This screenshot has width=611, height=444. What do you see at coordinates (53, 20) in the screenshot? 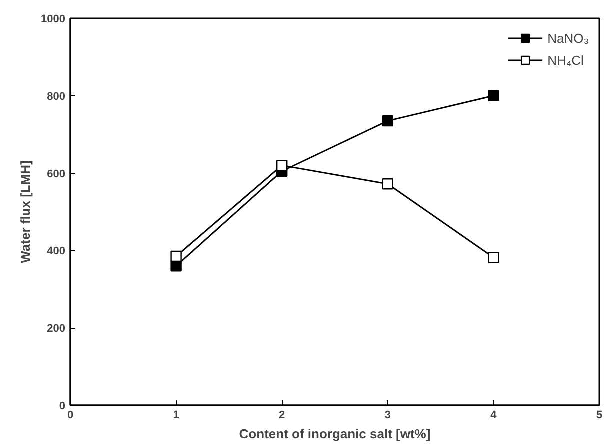
I see `y-tick-label: 1000` at bounding box center [53, 20].